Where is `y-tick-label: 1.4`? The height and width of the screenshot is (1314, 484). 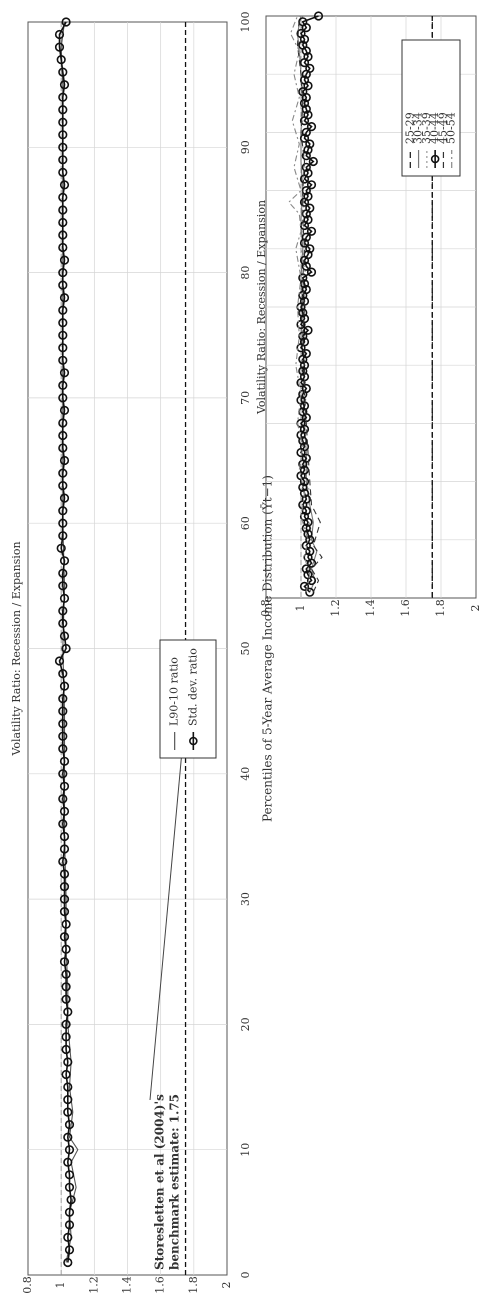
y-tick-label: 1.4 is located at coordinates (127, 1285).